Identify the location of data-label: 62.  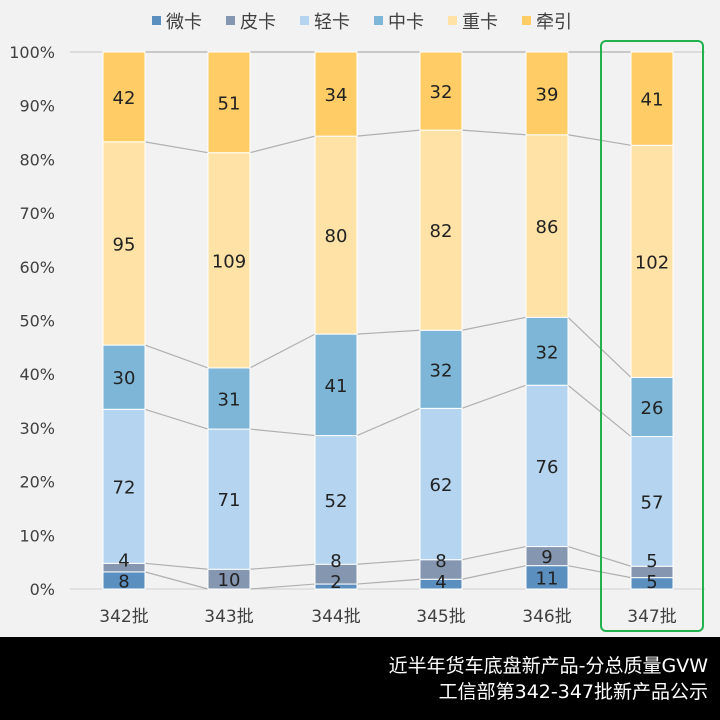
(441, 485).